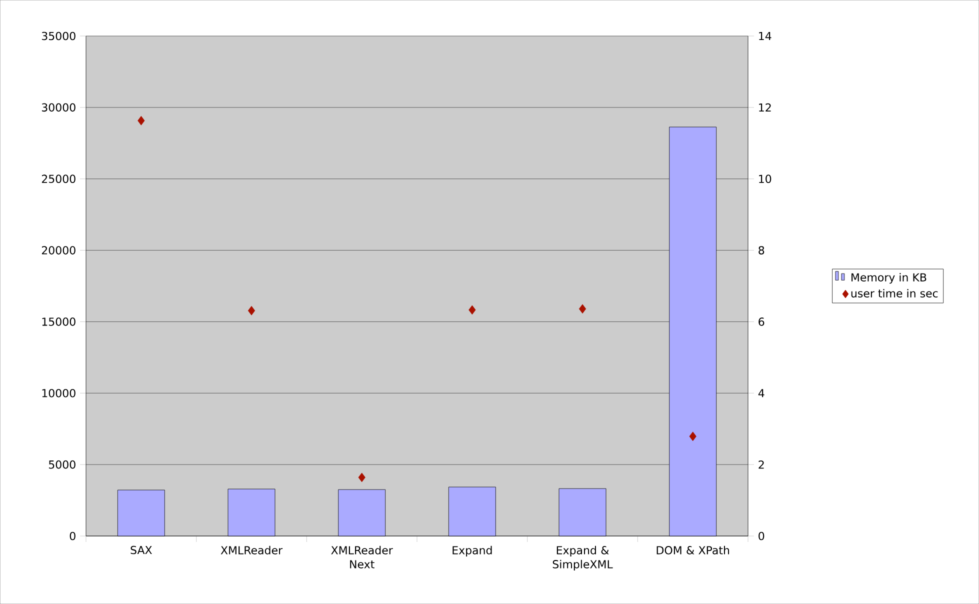 This screenshot has height=604, width=979. I want to click on y2-tick-label: 8, so click(761, 250).